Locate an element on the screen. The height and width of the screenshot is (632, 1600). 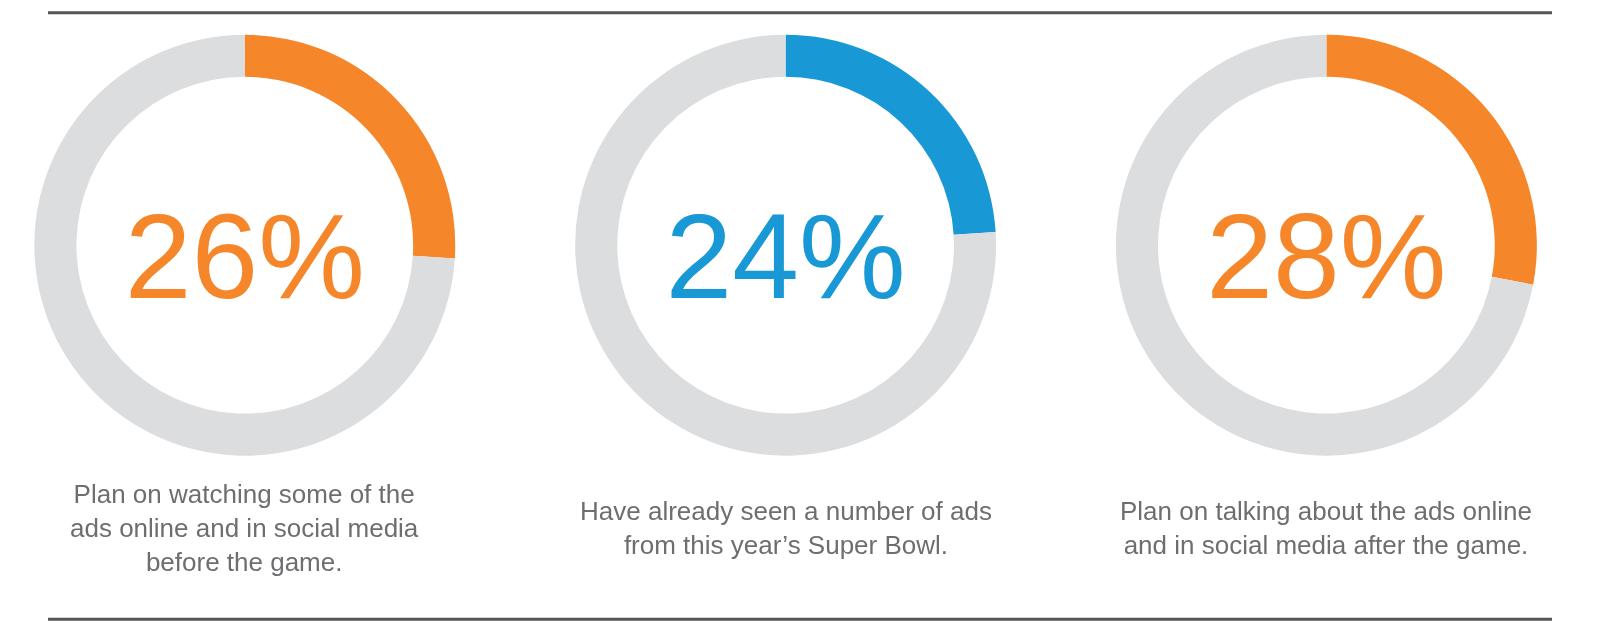
text: Have already seen a number of ads from this year’s Super Bowl. is located at coordinates (786, 528).